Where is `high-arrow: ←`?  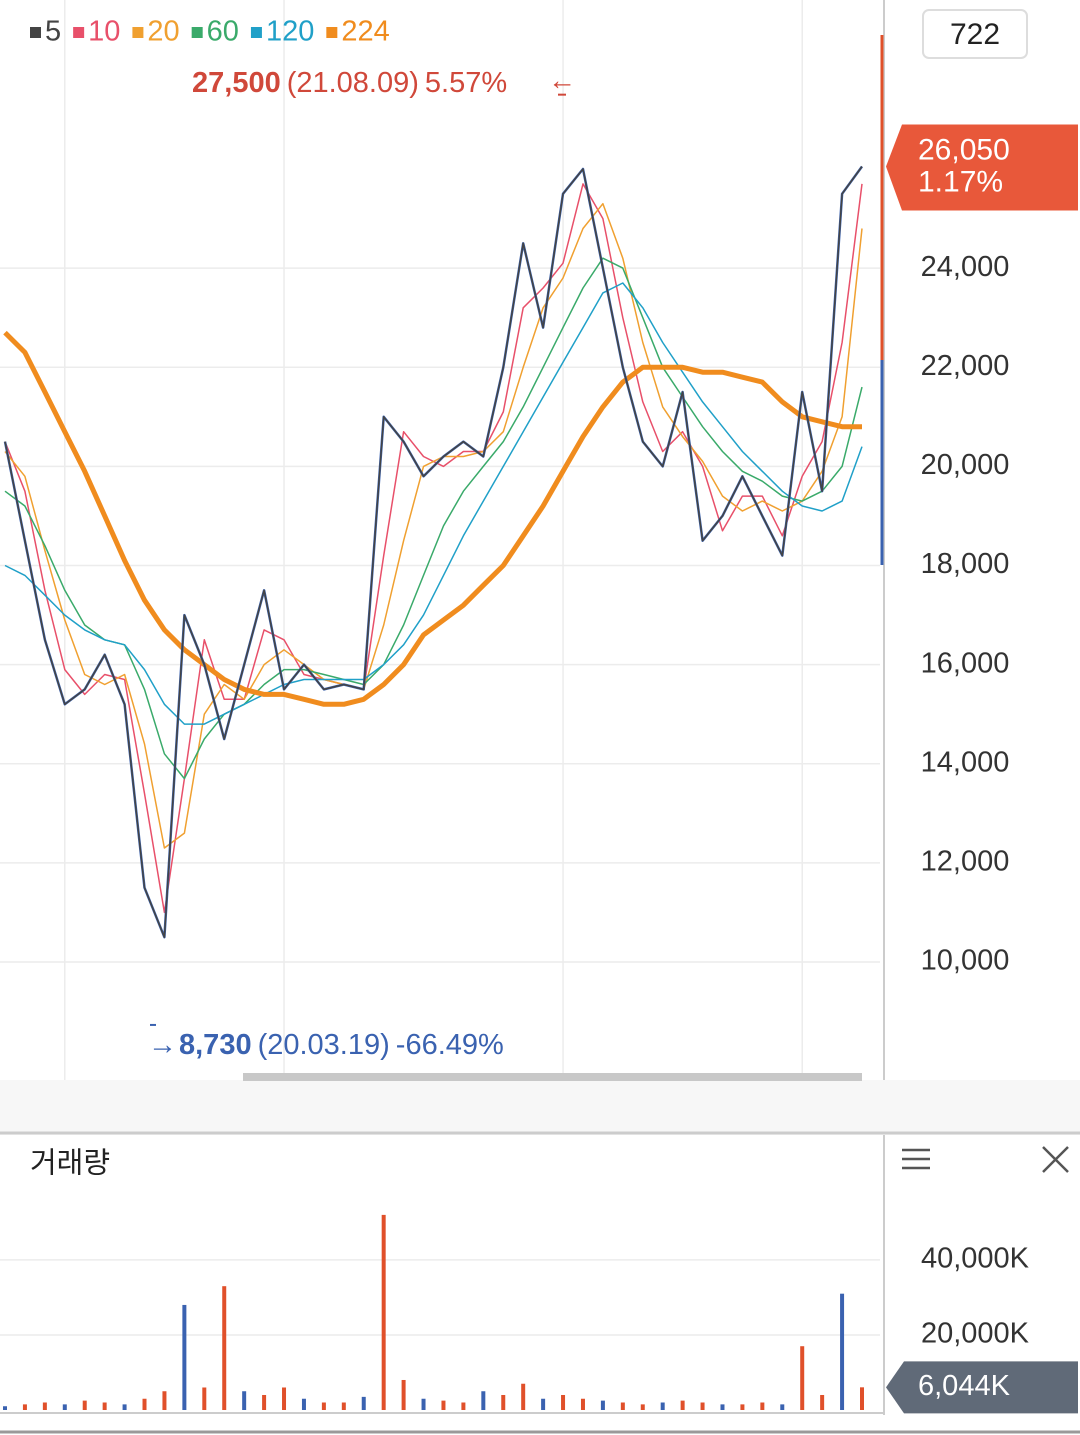 high-arrow: ← is located at coordinates (562, 79).